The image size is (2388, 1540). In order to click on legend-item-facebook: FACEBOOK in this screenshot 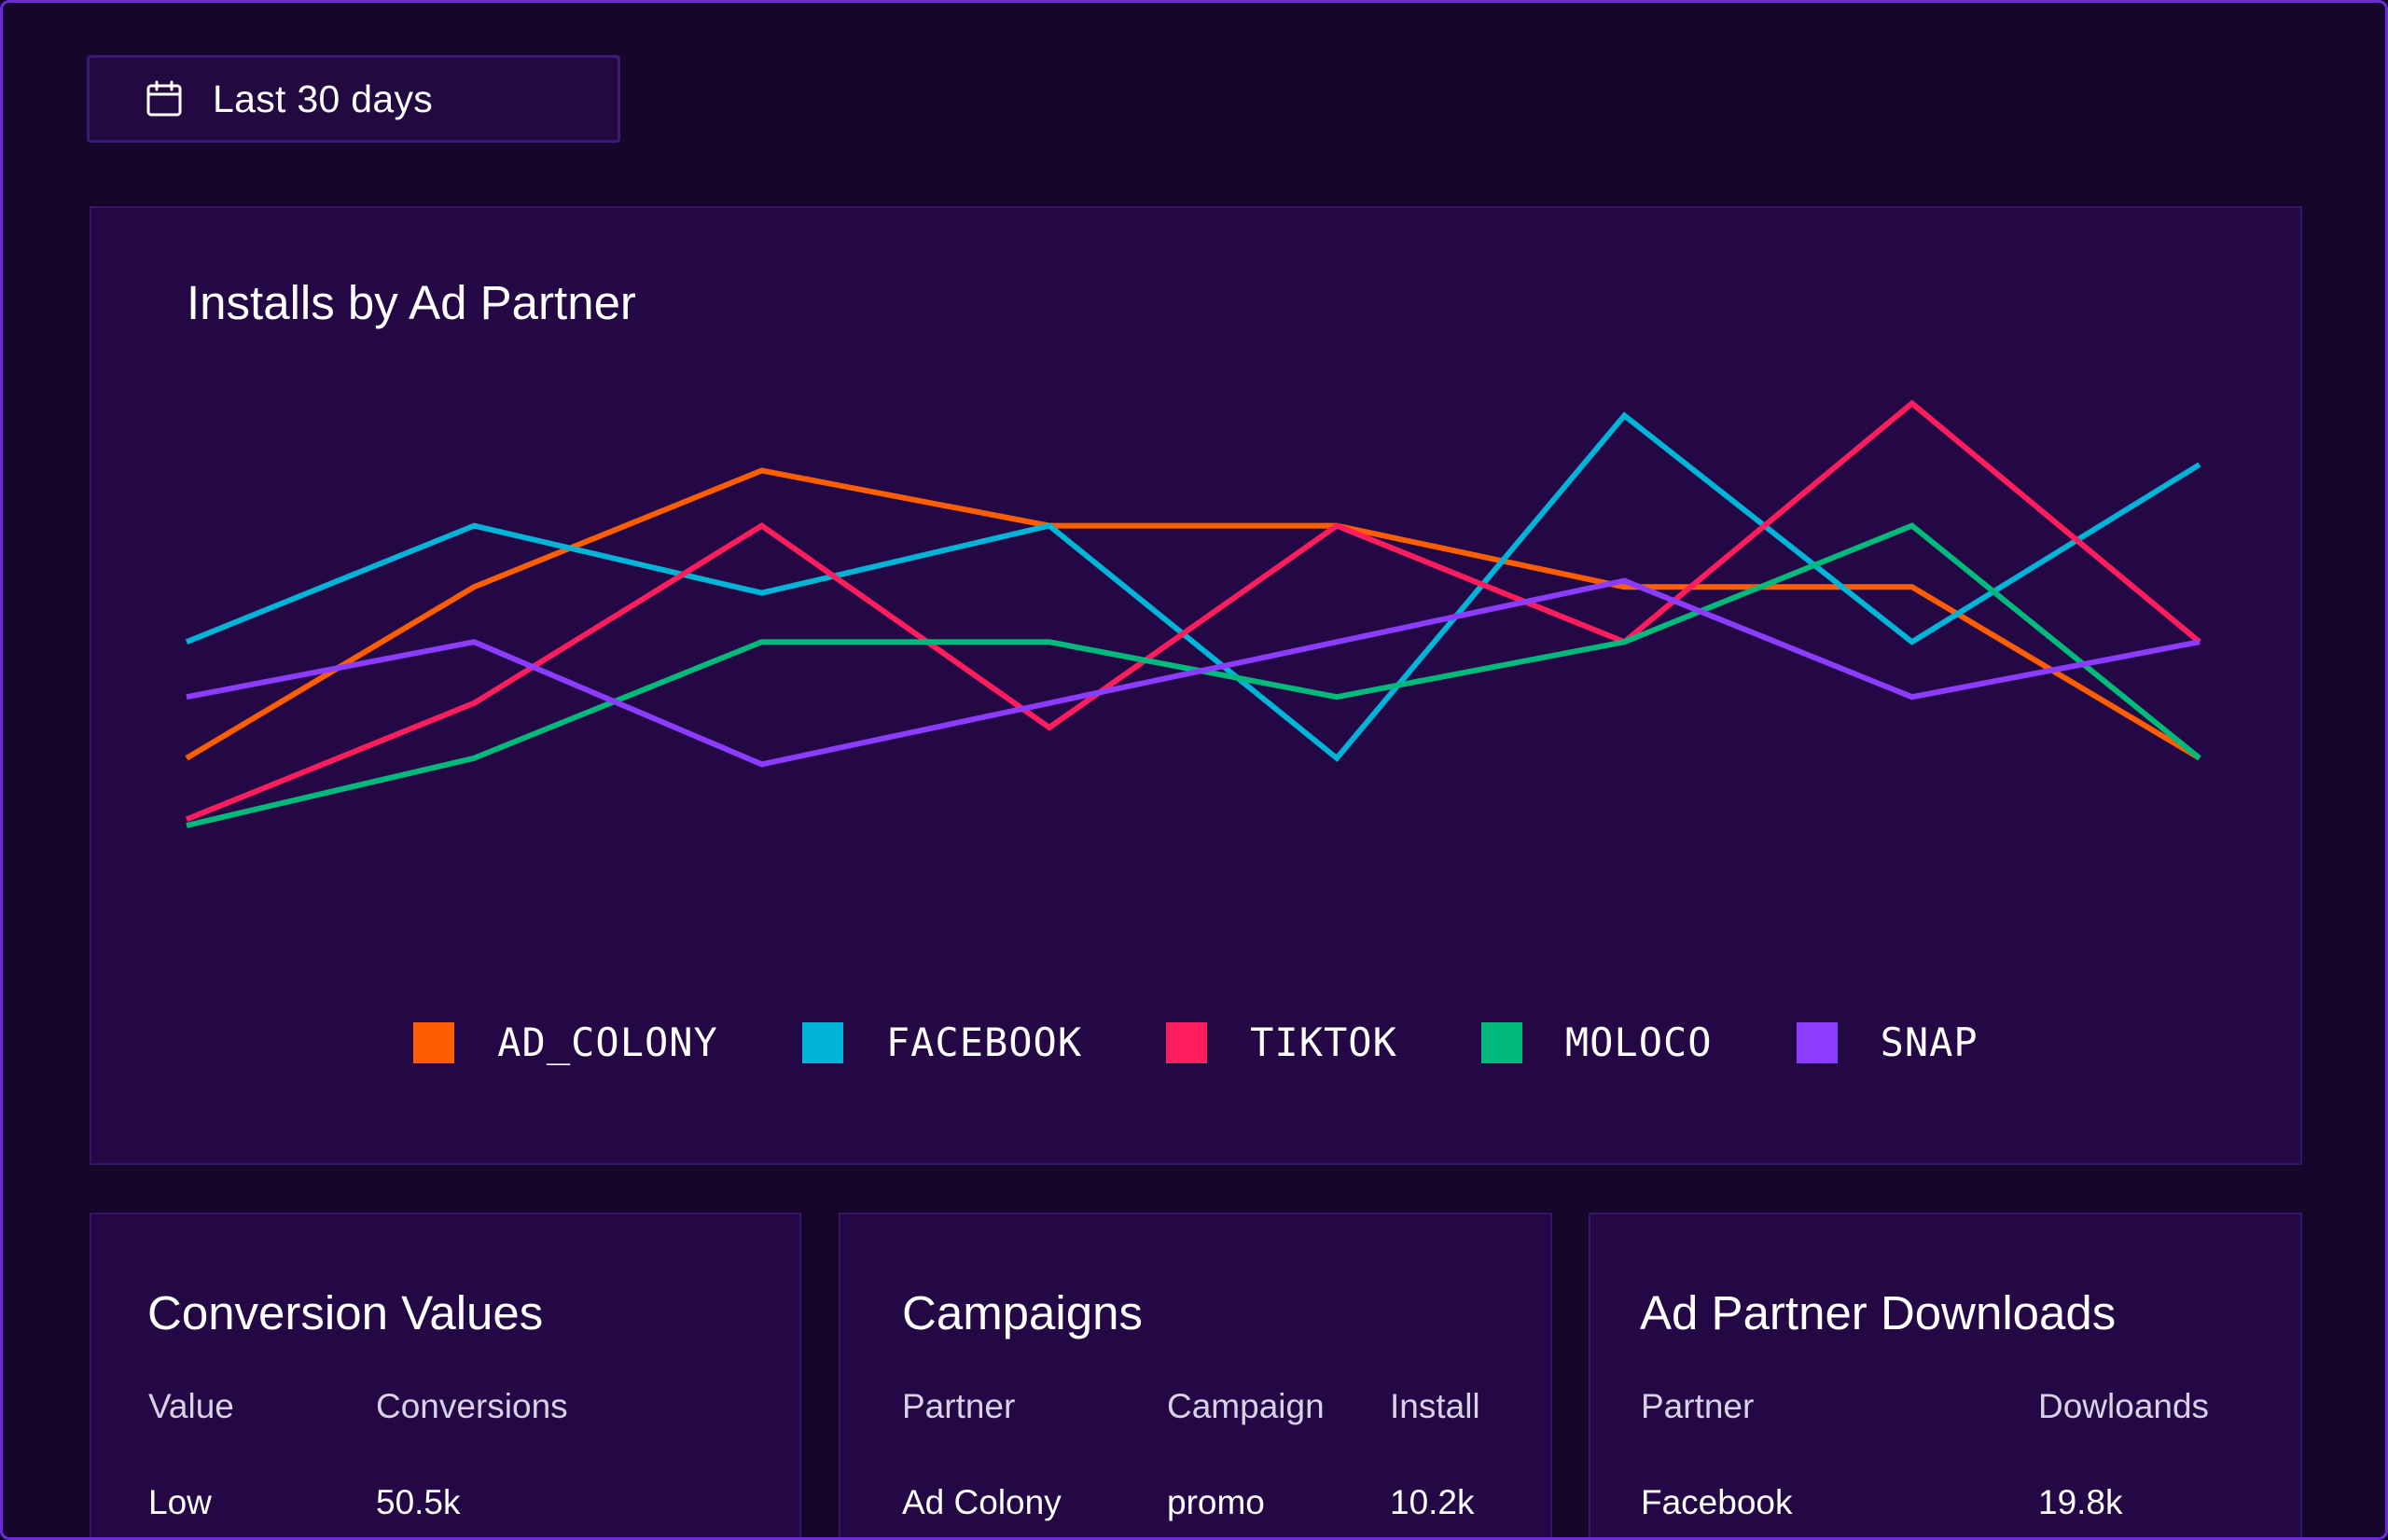, I will do `click(942, 1042)`.